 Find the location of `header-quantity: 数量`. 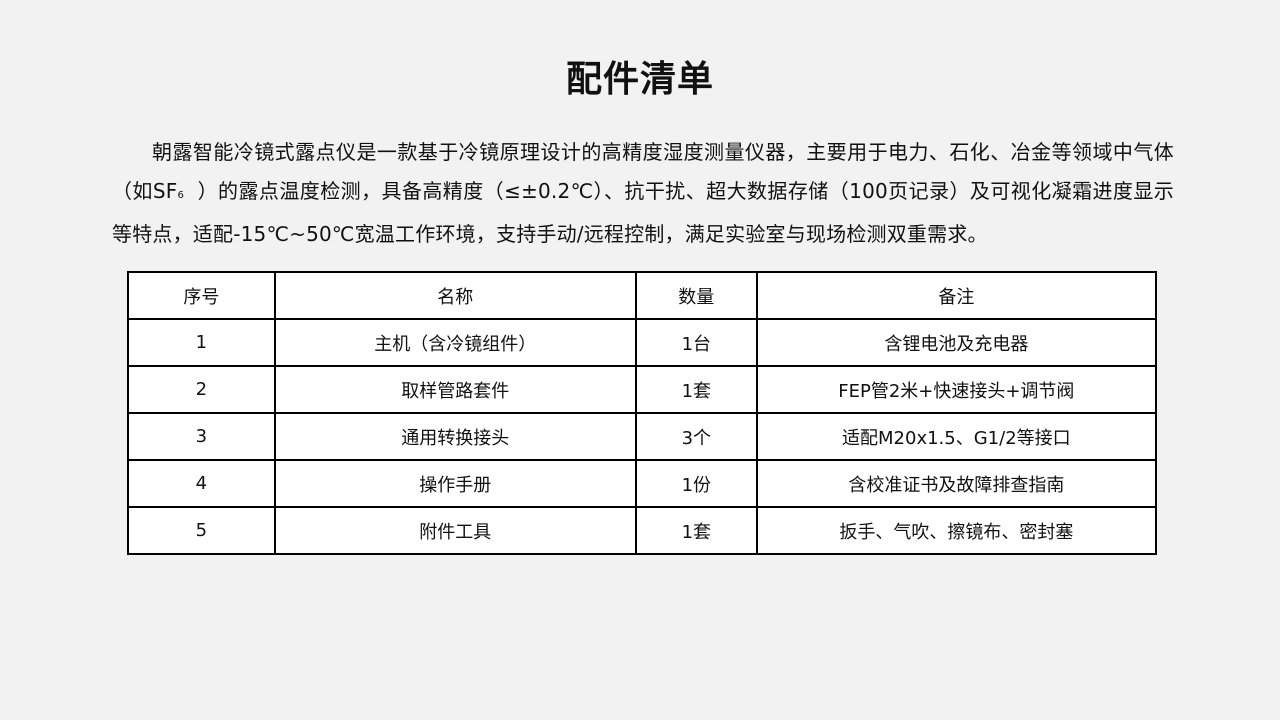

header-quantity: 数量 is located at coordinates (696, 295).